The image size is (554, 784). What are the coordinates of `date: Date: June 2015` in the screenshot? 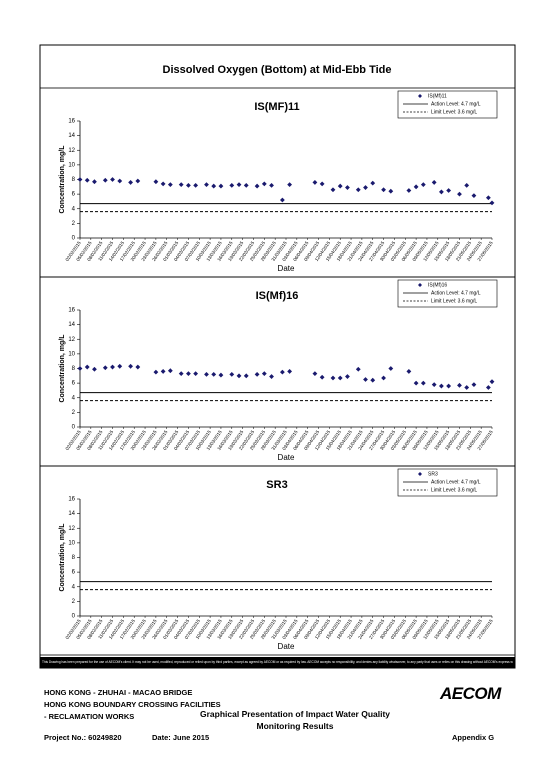 It's located at (181, 737).